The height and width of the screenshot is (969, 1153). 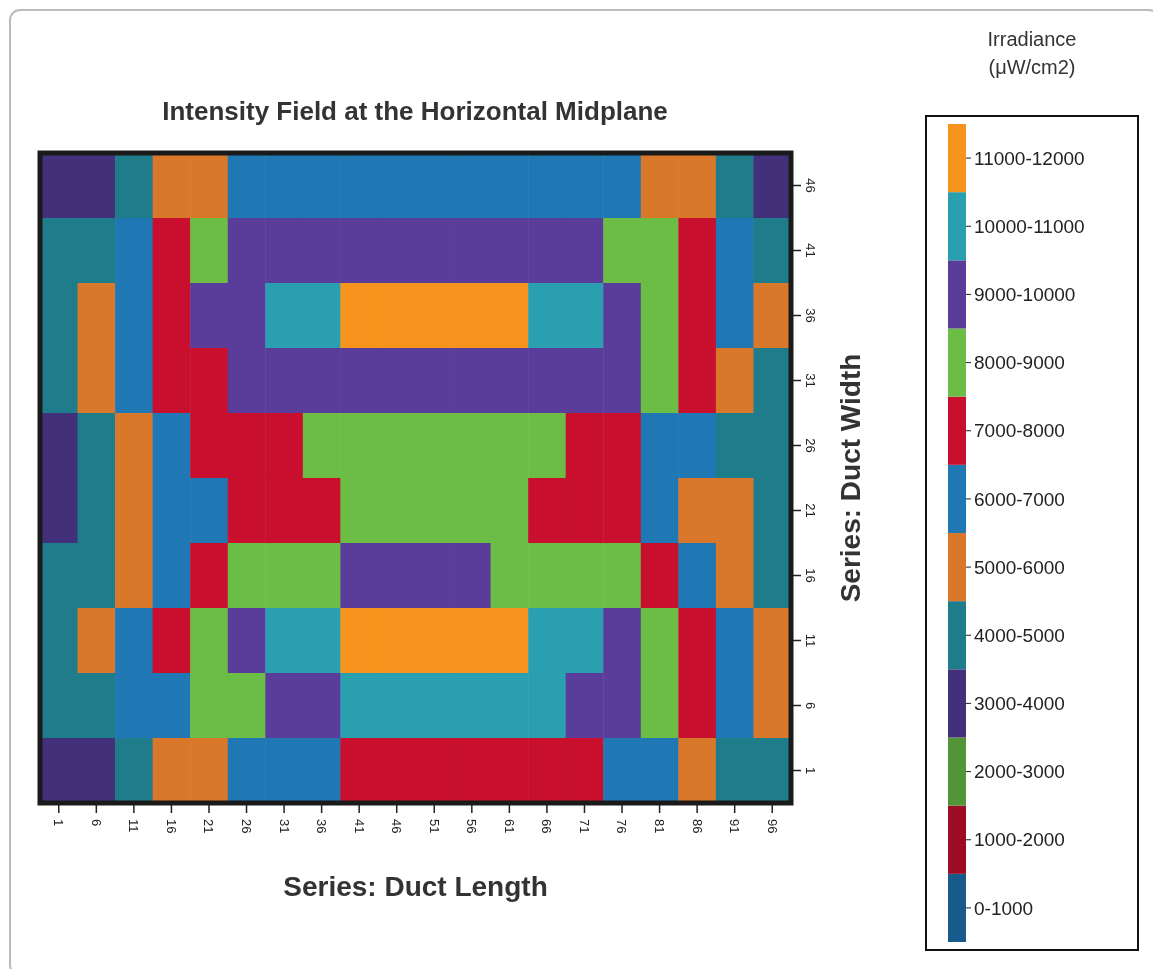 I want to click on x-tick-label: 46, so click(x=397, y=826).